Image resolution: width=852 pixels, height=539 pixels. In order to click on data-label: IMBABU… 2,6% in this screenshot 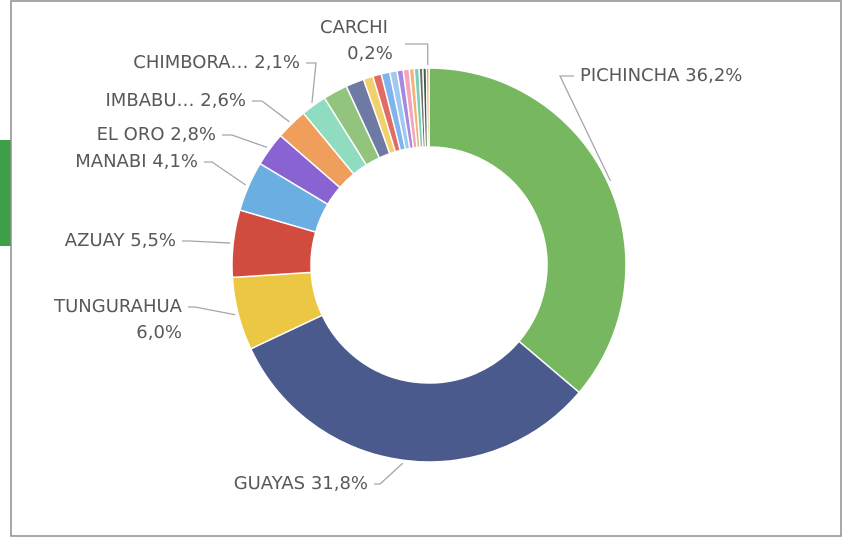, I will do `click(176, 100)`.